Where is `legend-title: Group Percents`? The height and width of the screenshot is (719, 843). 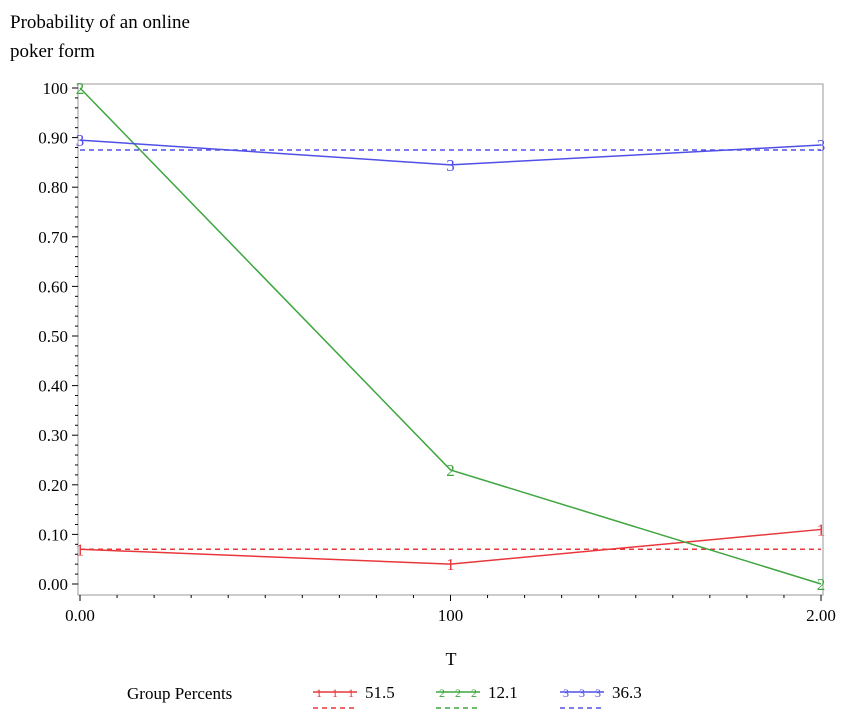 legend-title: Group Percents is located at coordinates (179, 693).